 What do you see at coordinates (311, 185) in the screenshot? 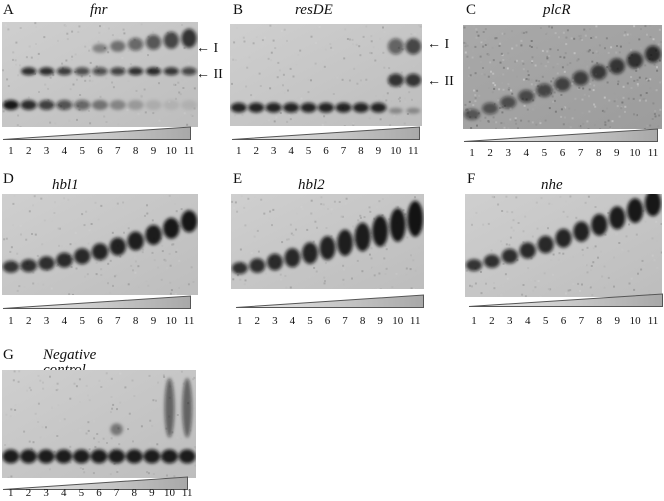
I see `panel-title: hbl2` at bounding box center [311, 185].